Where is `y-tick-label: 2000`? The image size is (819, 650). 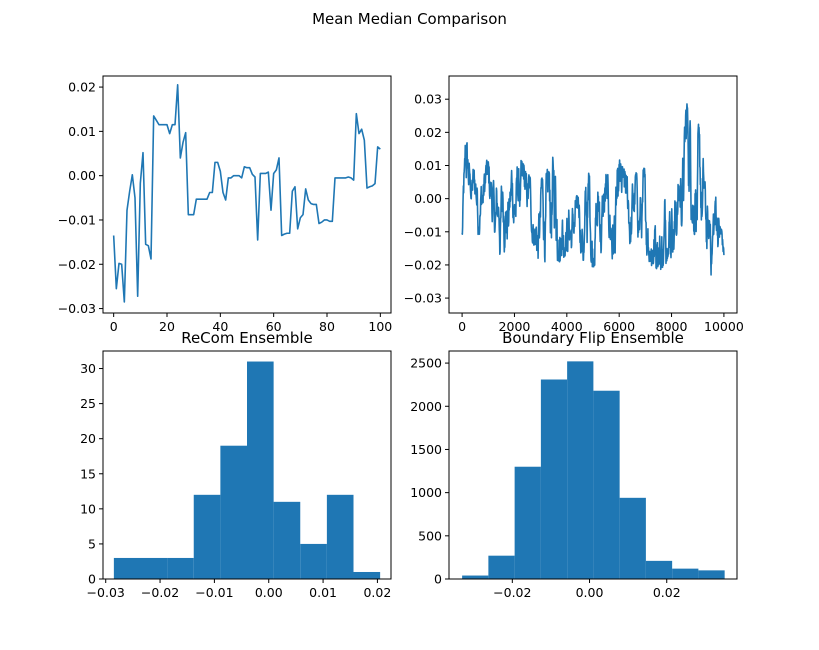
y-tick-label: 2000 is located at coordinates (426, 406).